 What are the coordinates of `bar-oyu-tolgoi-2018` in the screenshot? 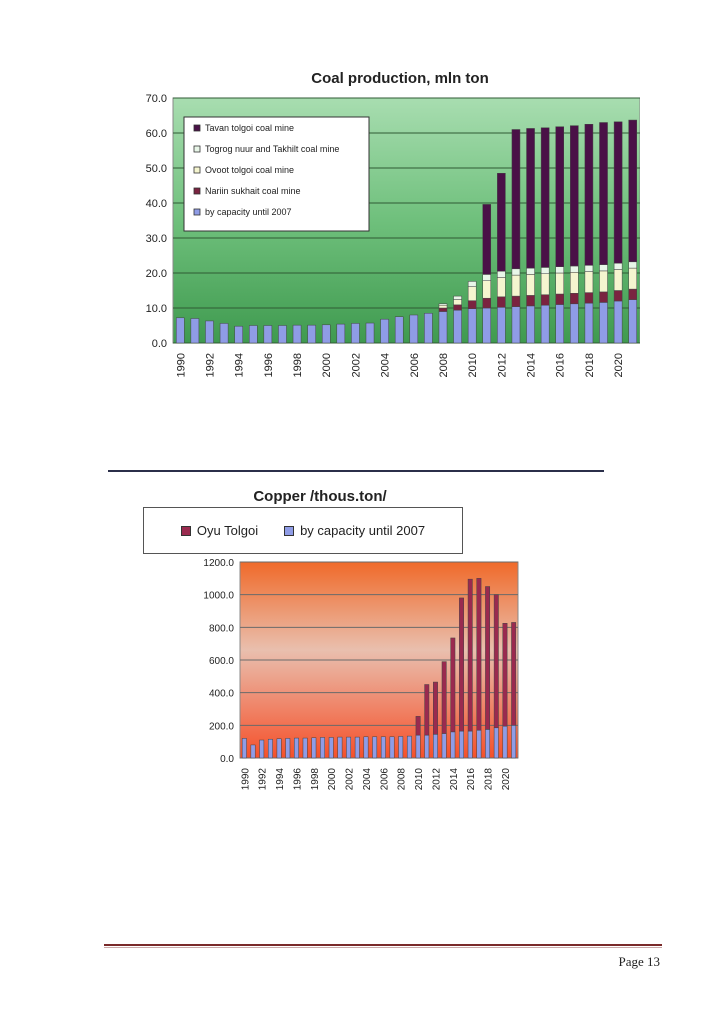 It's located at (488, 658).